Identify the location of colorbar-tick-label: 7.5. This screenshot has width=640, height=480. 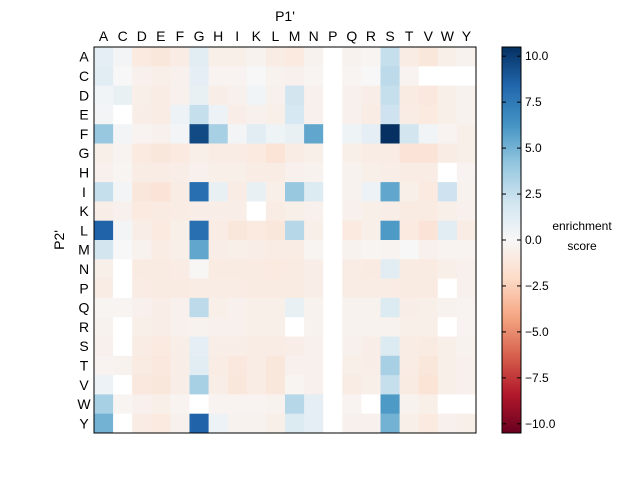
(533, 102).